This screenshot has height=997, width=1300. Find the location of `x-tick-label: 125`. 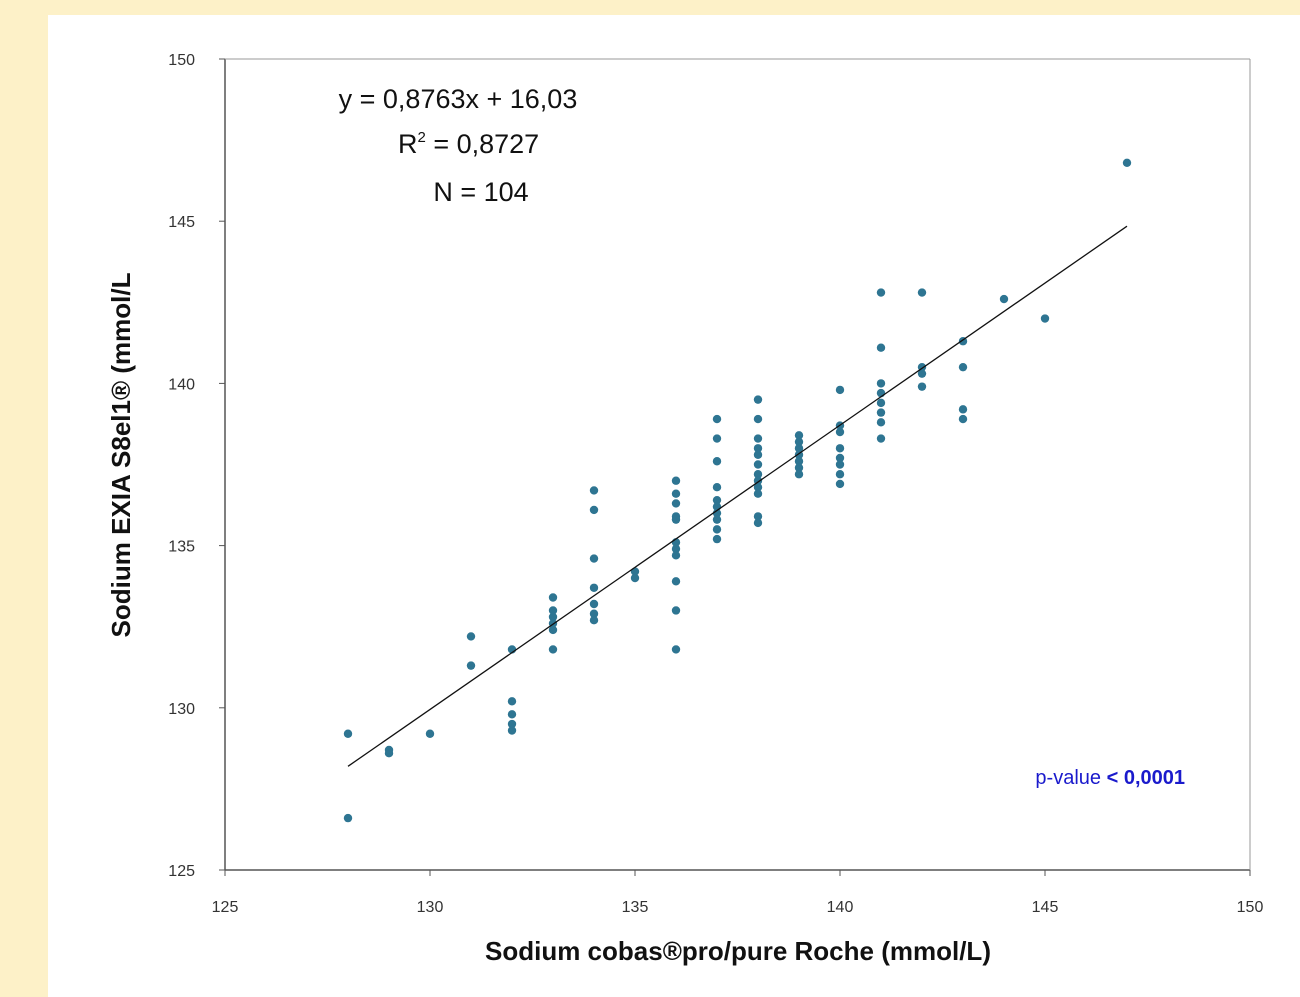

x-tick-label: 125 is located at coordinates (225, 907).